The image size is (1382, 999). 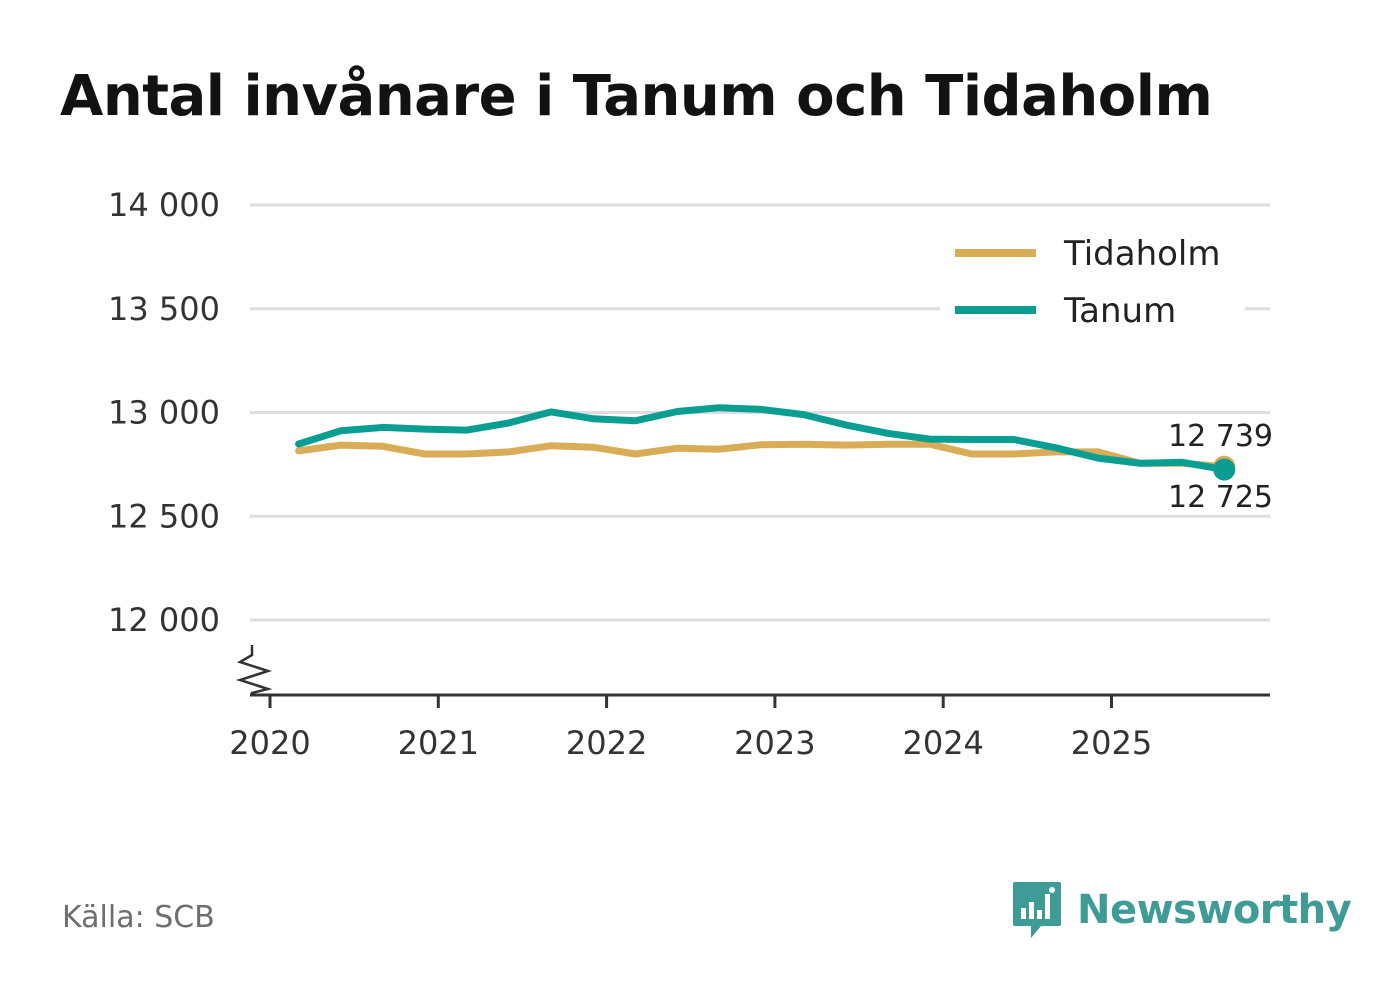 What do you see at coordinates (269, 743) in the screenshot?
I see `x-tick-label: 2020` at bounding box center [269, 743].